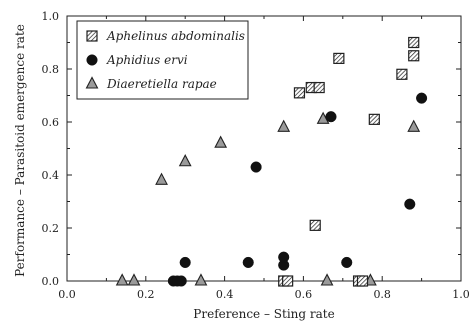 This screenshot has width=472, height=327. Describe the element at coordinates (161, 84) in the screenshot. I see `legend-label: Diaeretiella rapae` at that location.